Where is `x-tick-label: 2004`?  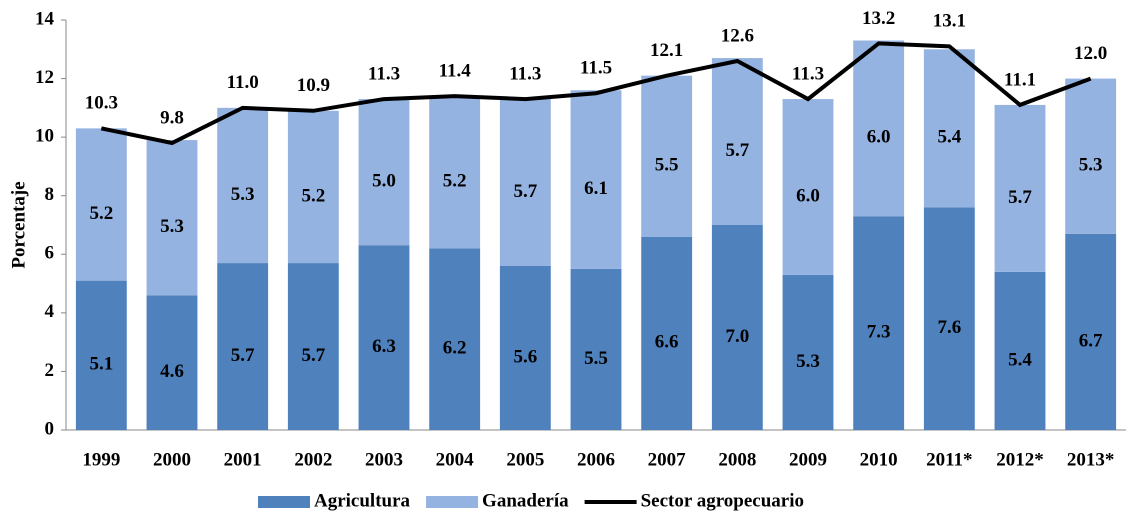 x-tick-label: 2004 is located at coordinates (455, 459).